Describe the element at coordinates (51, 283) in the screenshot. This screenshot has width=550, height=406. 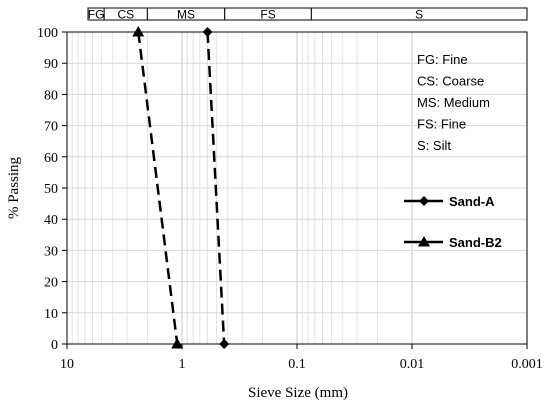
I see `y-tick-label: 20` at that location.